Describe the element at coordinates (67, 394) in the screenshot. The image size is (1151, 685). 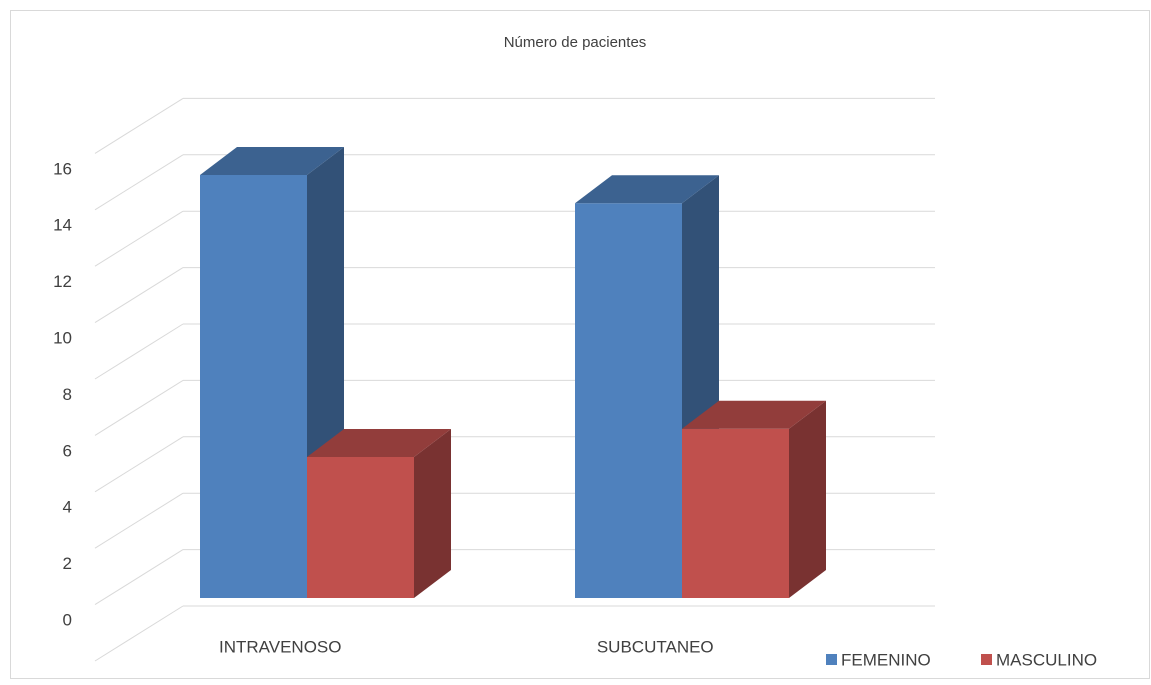
I see `y-tick-label: 8` at that location.